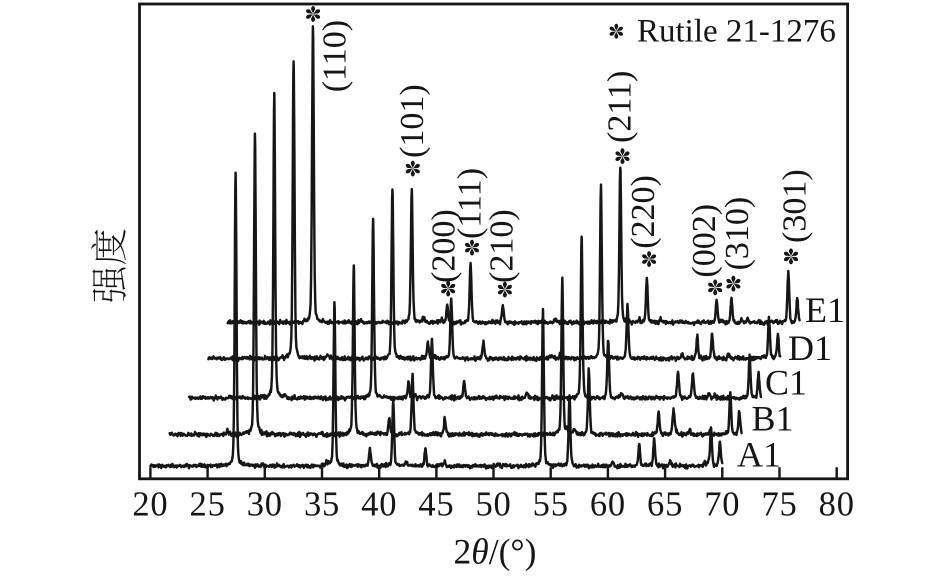 Image resolution: width=945 pixels, height=577 pixels. I want to click on svg-text: 30, so click(265, 505).